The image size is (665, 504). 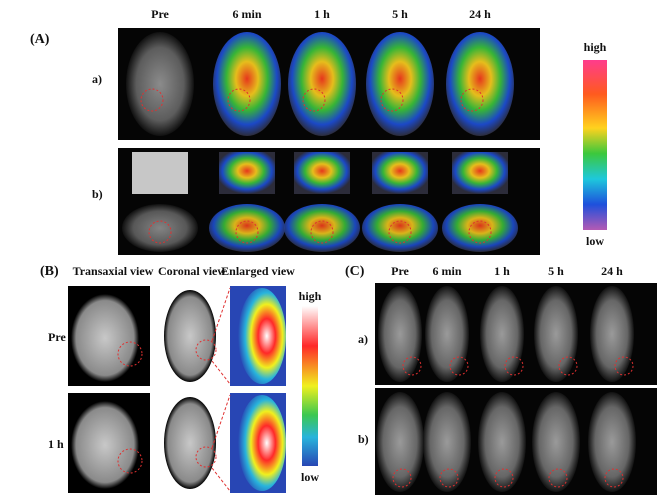 I want to click on row-label: Pre, so click(x=57, y=337).